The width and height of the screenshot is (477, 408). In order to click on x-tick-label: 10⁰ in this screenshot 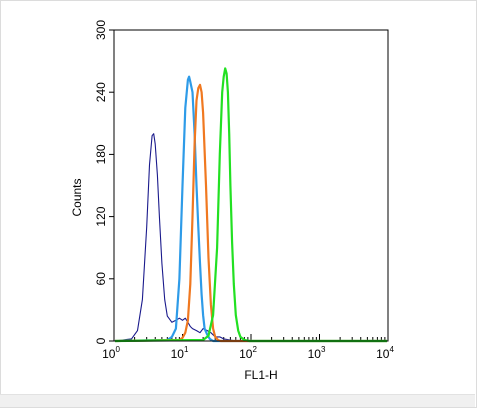, I will do `click(111, 353)`.